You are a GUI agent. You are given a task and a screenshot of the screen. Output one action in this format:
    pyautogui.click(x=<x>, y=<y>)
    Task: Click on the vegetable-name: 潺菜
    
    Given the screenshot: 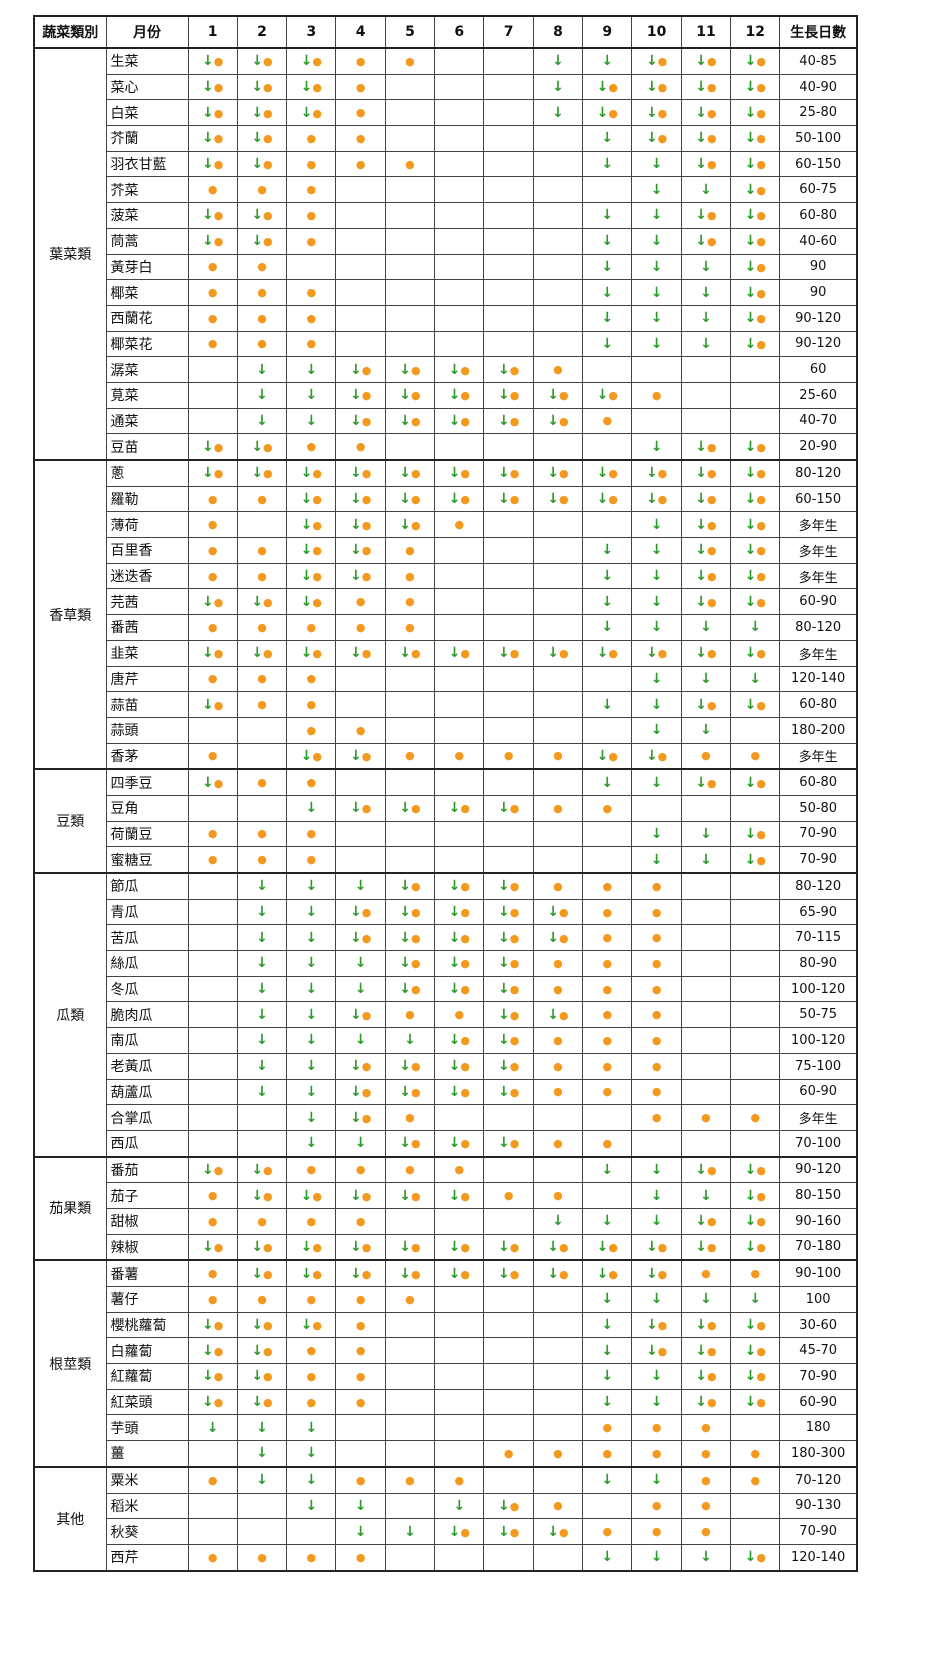 What is the action you would take?
    pyautogui.click(x=147, y=369)
    